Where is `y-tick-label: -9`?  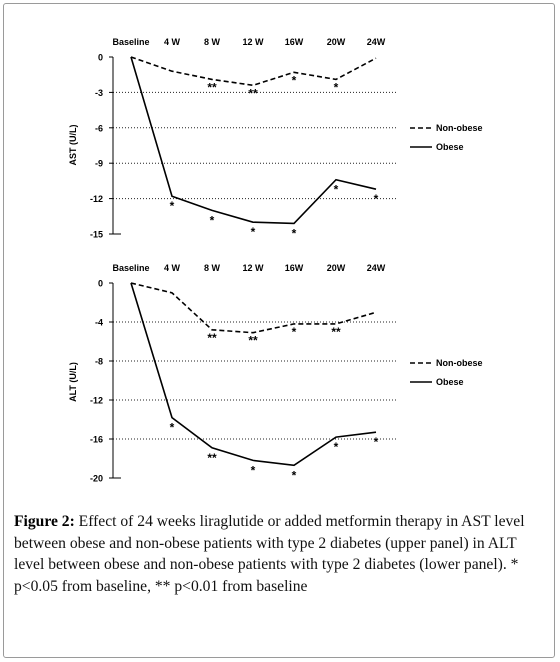
y-tick-label: -9 is located at coordinates (99, 164).